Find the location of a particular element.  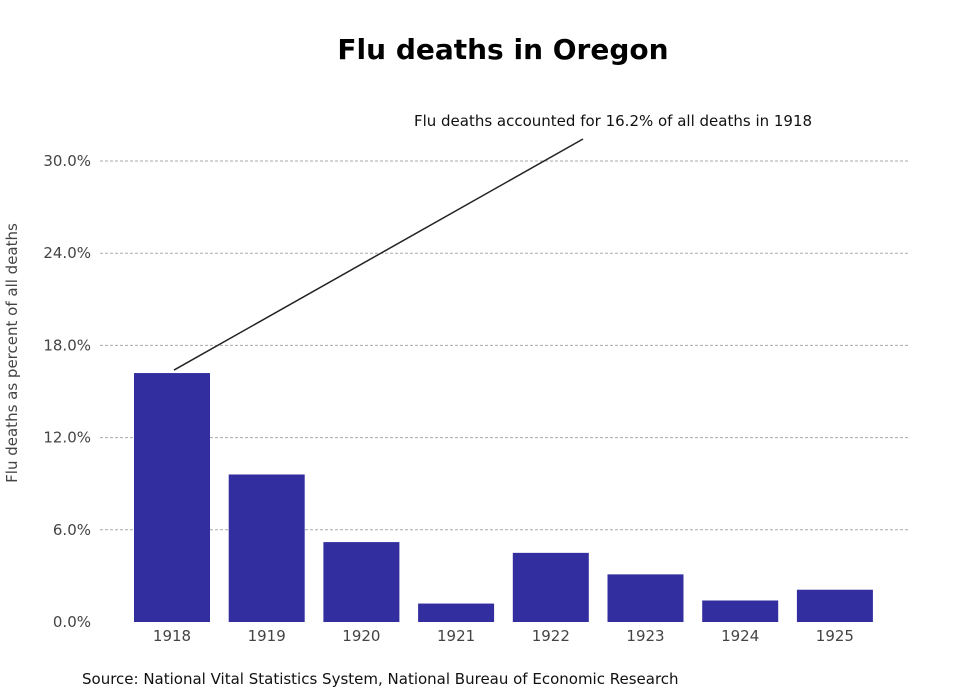

x-tick-label: 1920 is located at coordinates (361, 636).